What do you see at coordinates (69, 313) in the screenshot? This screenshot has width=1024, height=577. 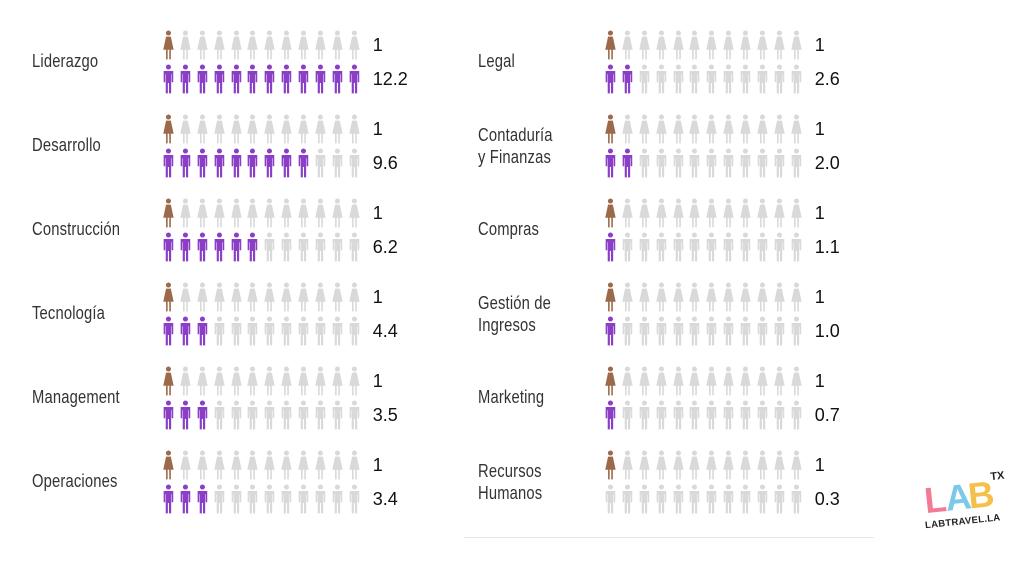 I see `category-label: Tecnología` at bounding box center [69, 313].